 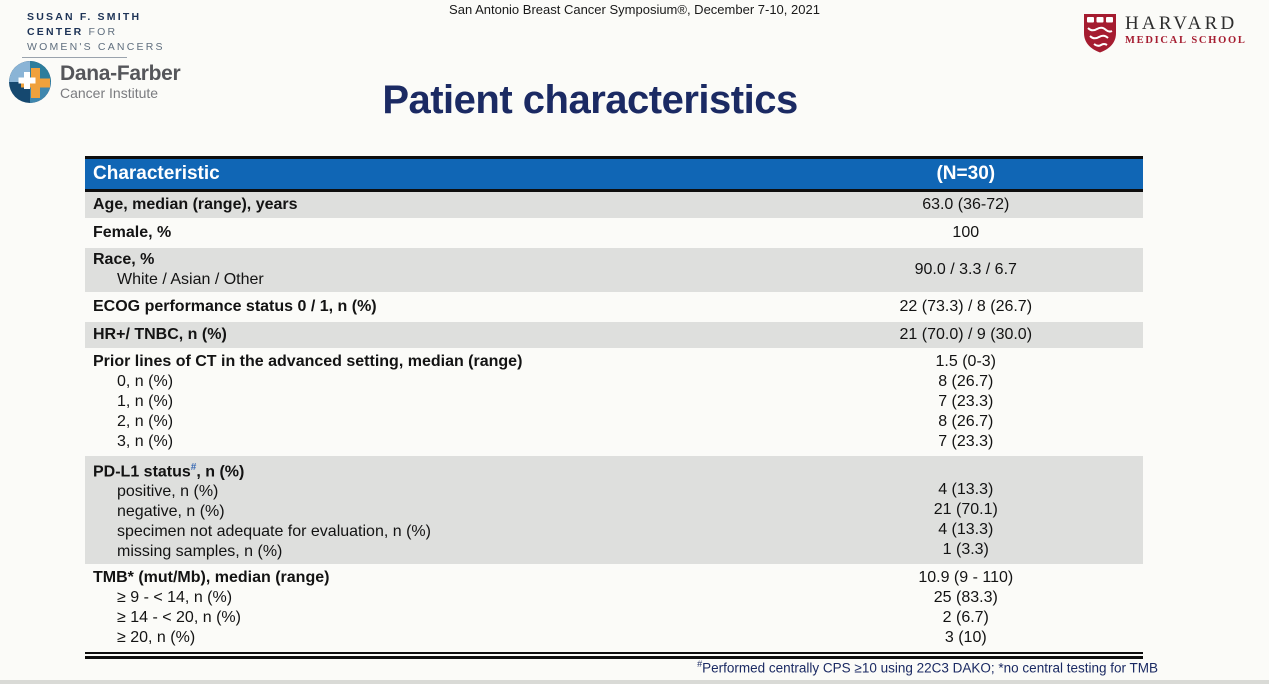 I want to click on row-value: 21 (70.0) / 9 (30.0), so click(x=966, y=334).